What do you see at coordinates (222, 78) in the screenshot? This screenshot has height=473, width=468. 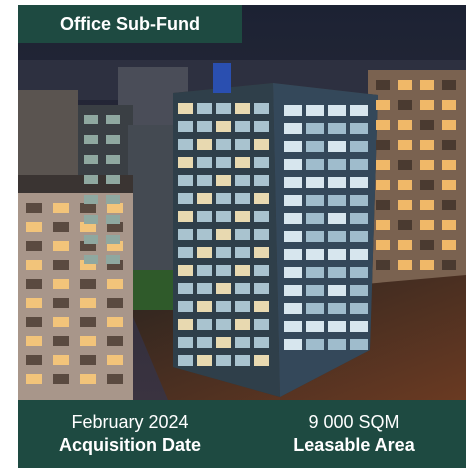 I see `sign` at bounding box center [222, 78].